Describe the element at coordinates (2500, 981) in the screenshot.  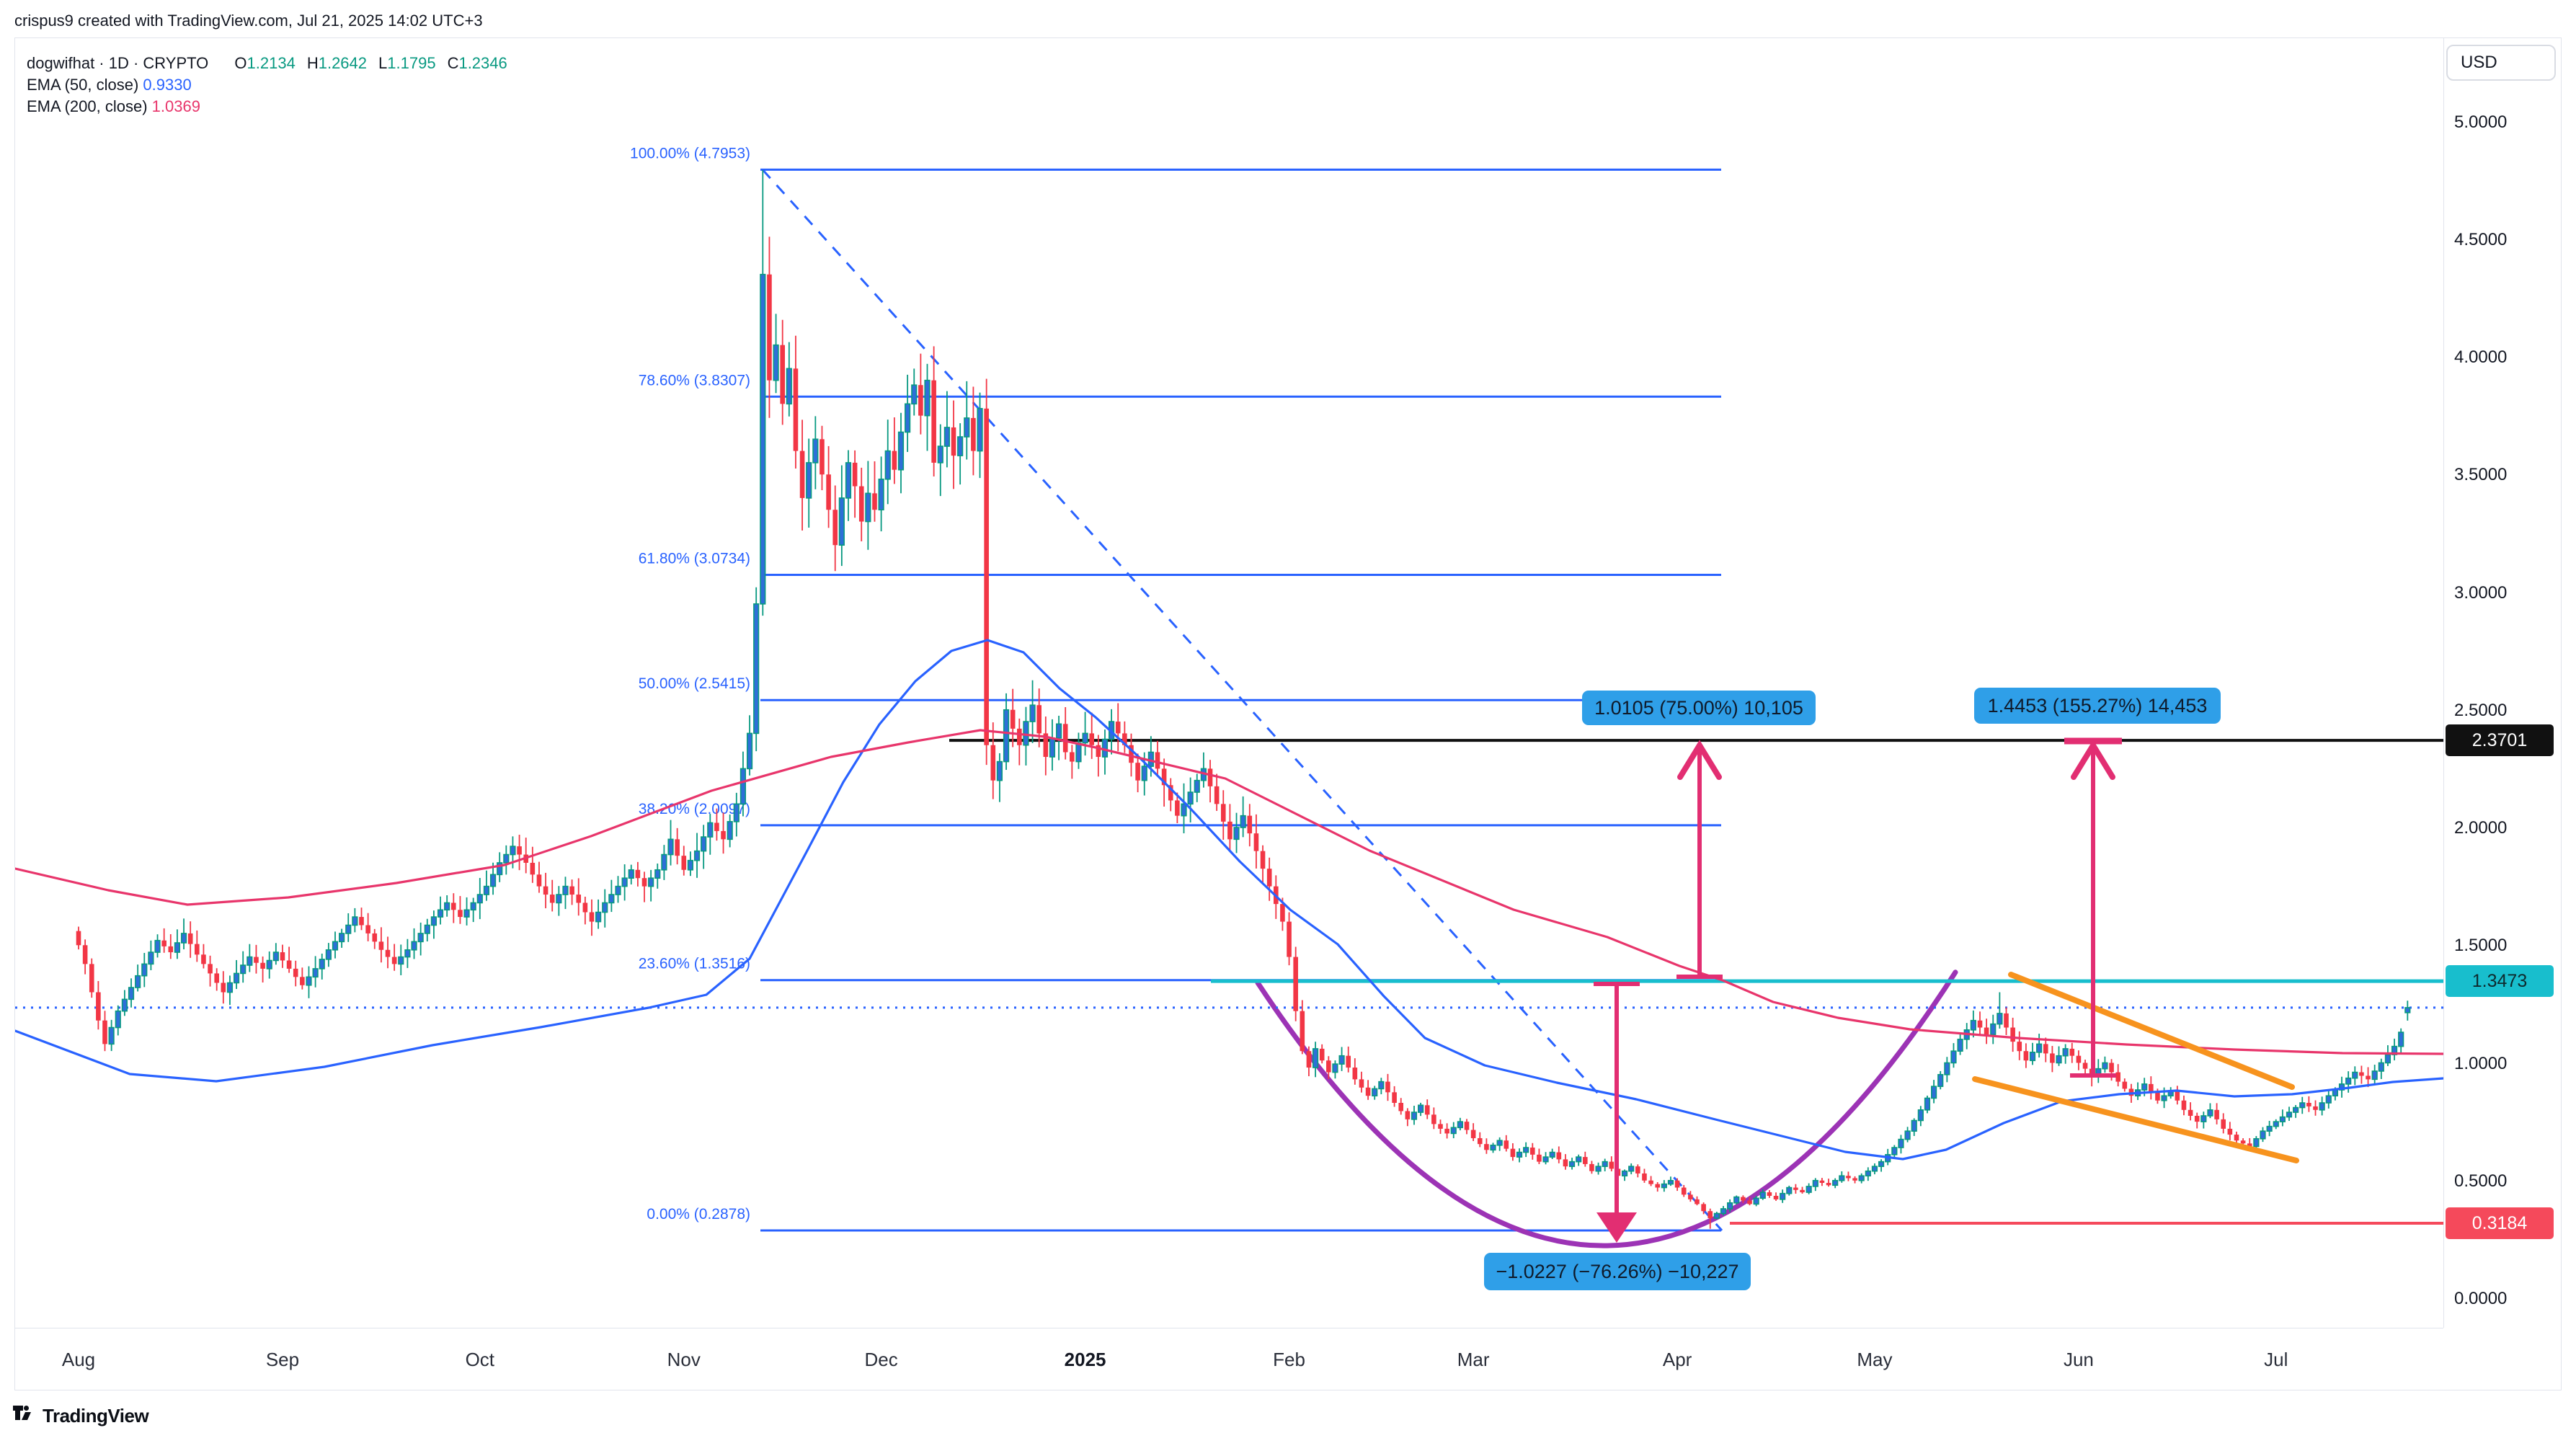
I see `teal-price-label: 1.3473` at that location.